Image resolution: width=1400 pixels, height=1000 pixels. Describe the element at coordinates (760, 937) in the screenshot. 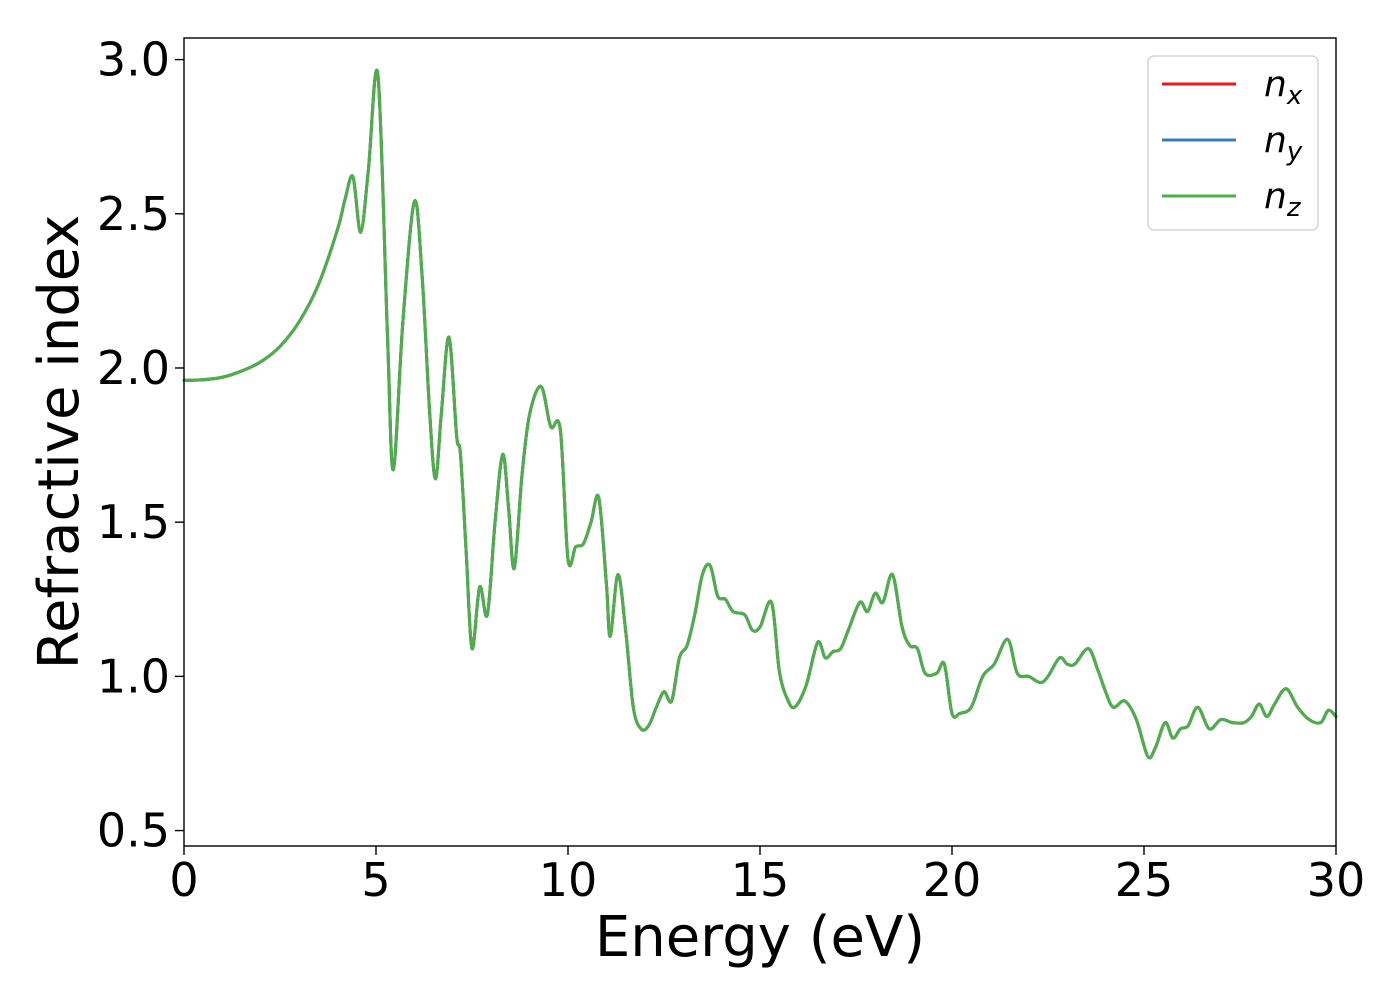

I see `x-axis-title: Energy (eV)` at that location.